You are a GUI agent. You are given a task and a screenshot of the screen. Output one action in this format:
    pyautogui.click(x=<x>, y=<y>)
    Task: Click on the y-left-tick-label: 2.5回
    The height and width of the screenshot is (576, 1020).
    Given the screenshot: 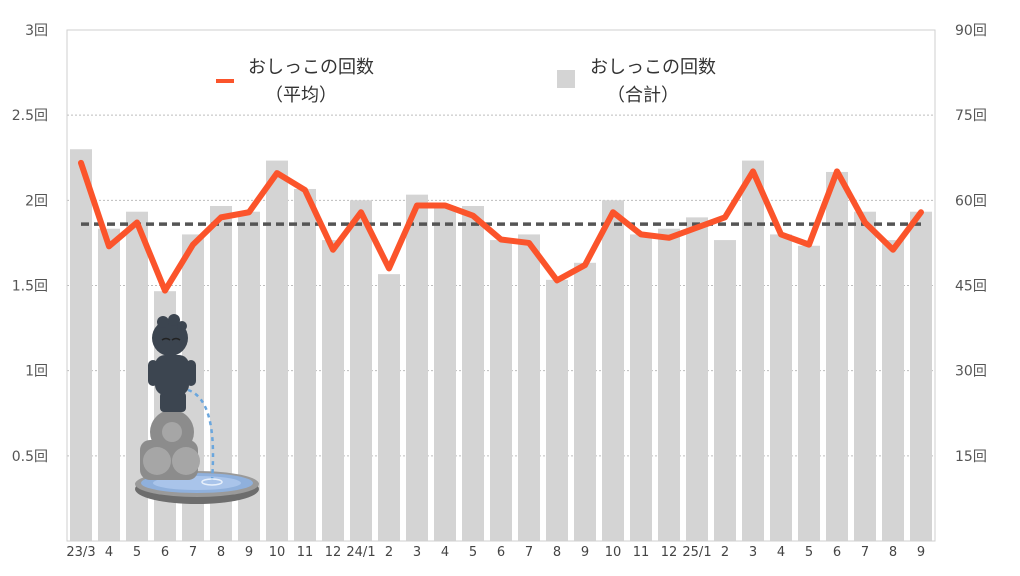 What is the action you would take?
    pyautogui.click(x=30, y=116)
    